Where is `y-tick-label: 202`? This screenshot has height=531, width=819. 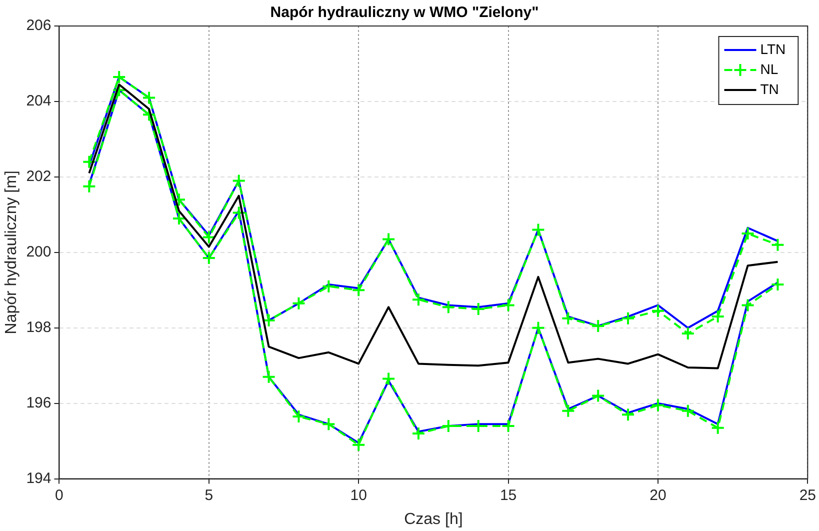
y-tick-label: 202 is located at coordinates (39, 177).